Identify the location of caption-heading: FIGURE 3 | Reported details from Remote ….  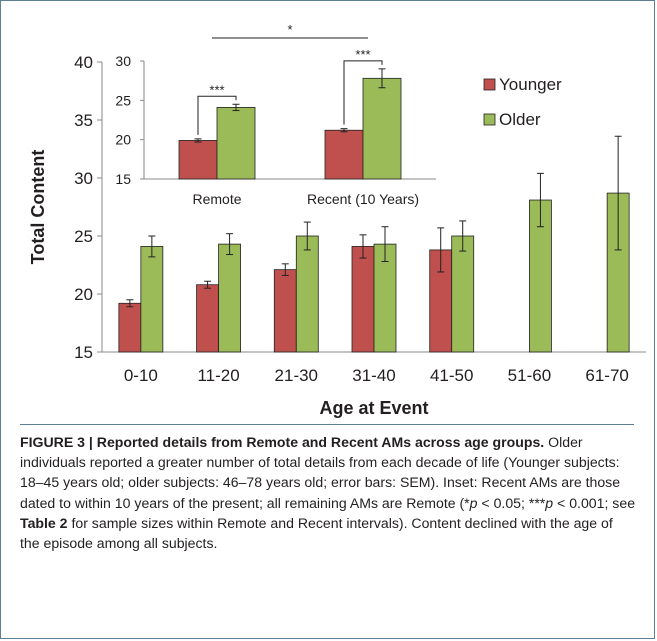
(282, 442).